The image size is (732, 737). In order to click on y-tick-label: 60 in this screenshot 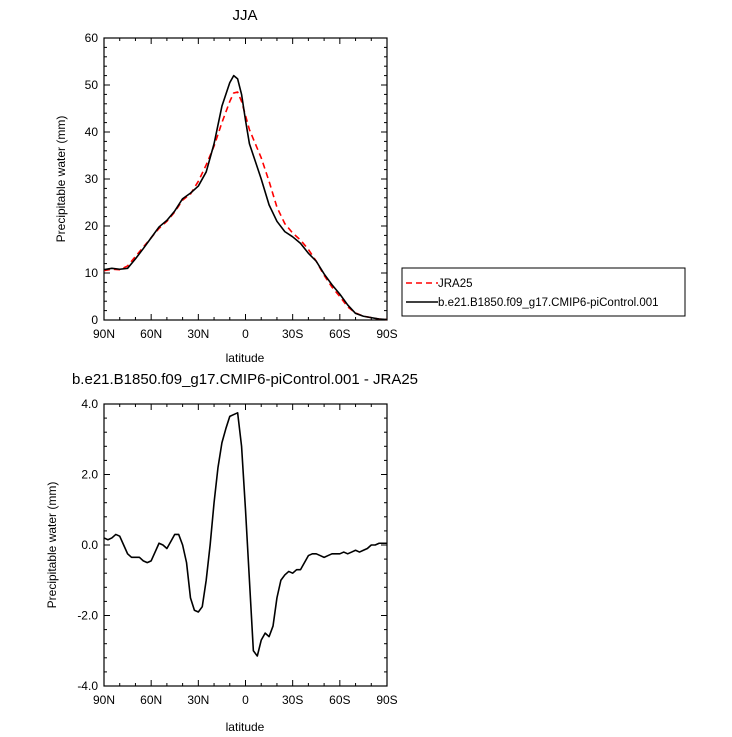, I will do `click(92, 38)`.